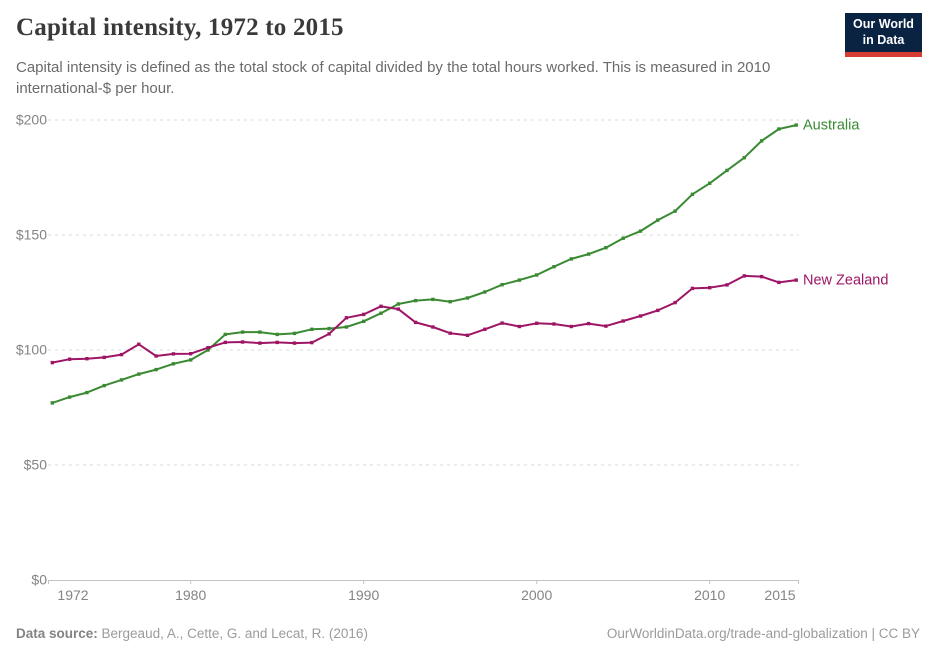 This screenshot has width=931, height=657. Describe the element at coordinates (536, 595) in the screenshot. I see `x-axis-label: 2000` at that location.